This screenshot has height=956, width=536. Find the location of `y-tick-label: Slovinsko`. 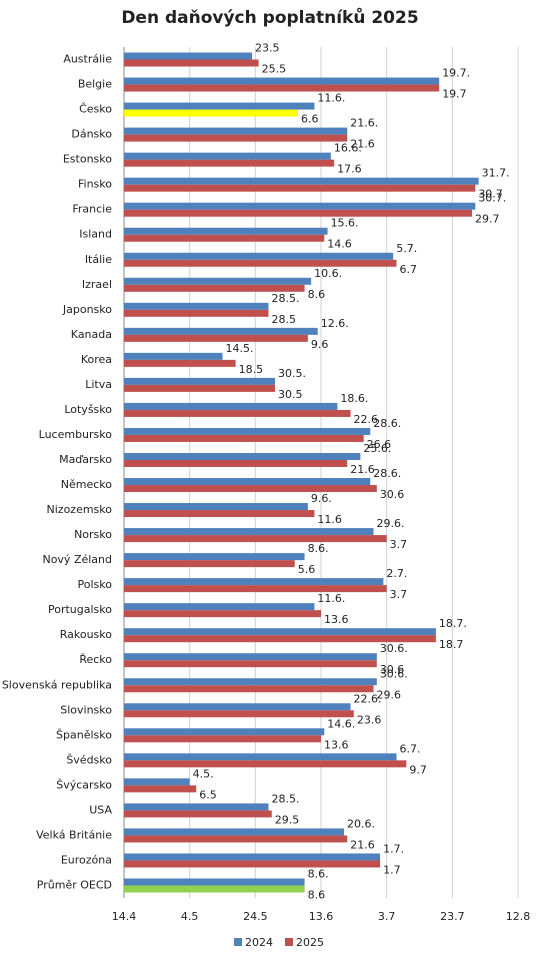

y-tick-label: Slovinsko is located at coordinates (86, 709).